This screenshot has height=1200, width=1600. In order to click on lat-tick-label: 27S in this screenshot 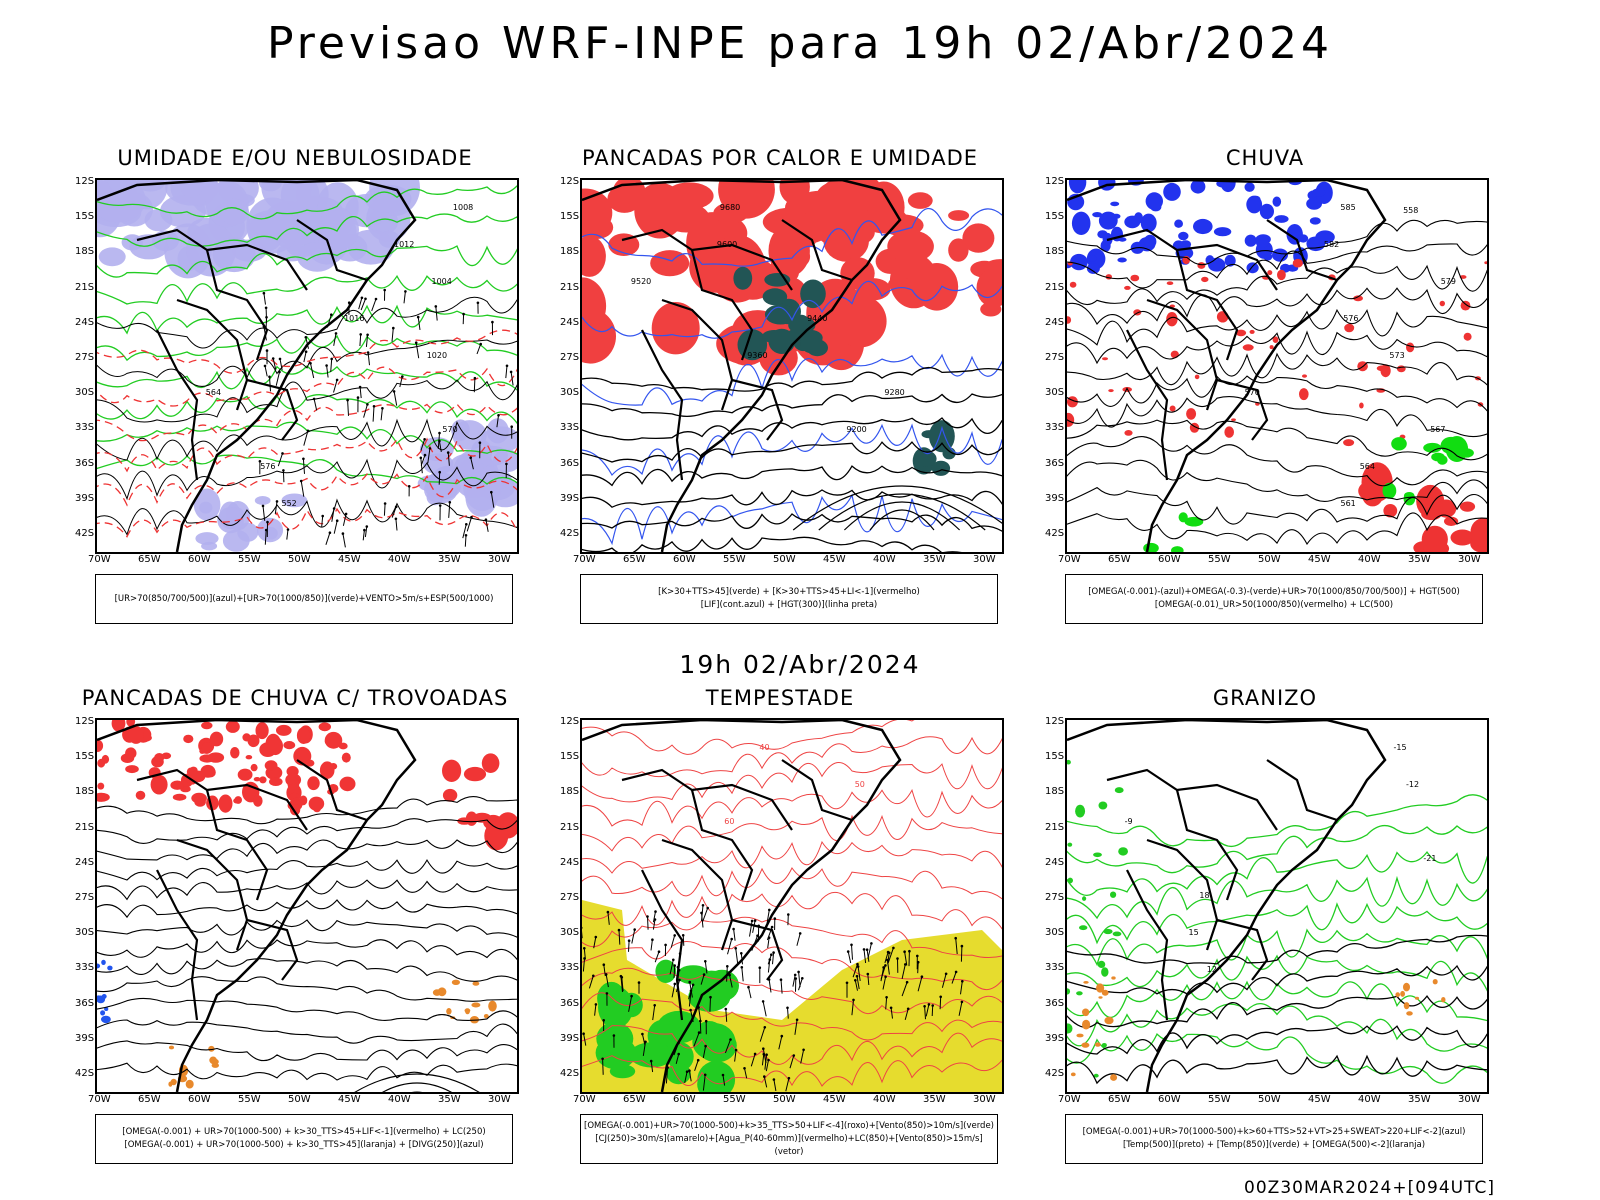, I will do `click(1055, 897)`.